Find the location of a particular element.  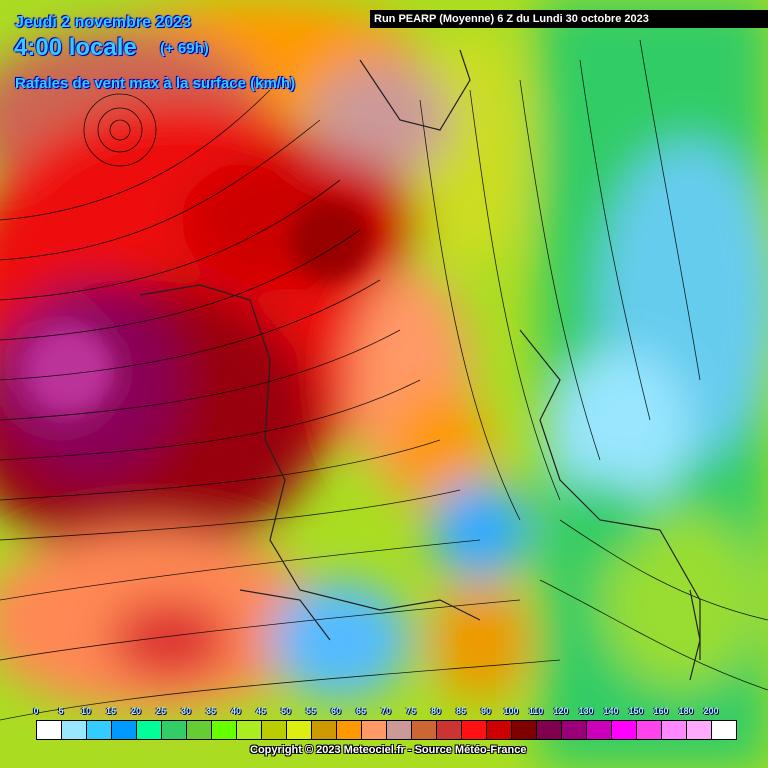

legend-label: 15 is located at coordinates (111, 711).